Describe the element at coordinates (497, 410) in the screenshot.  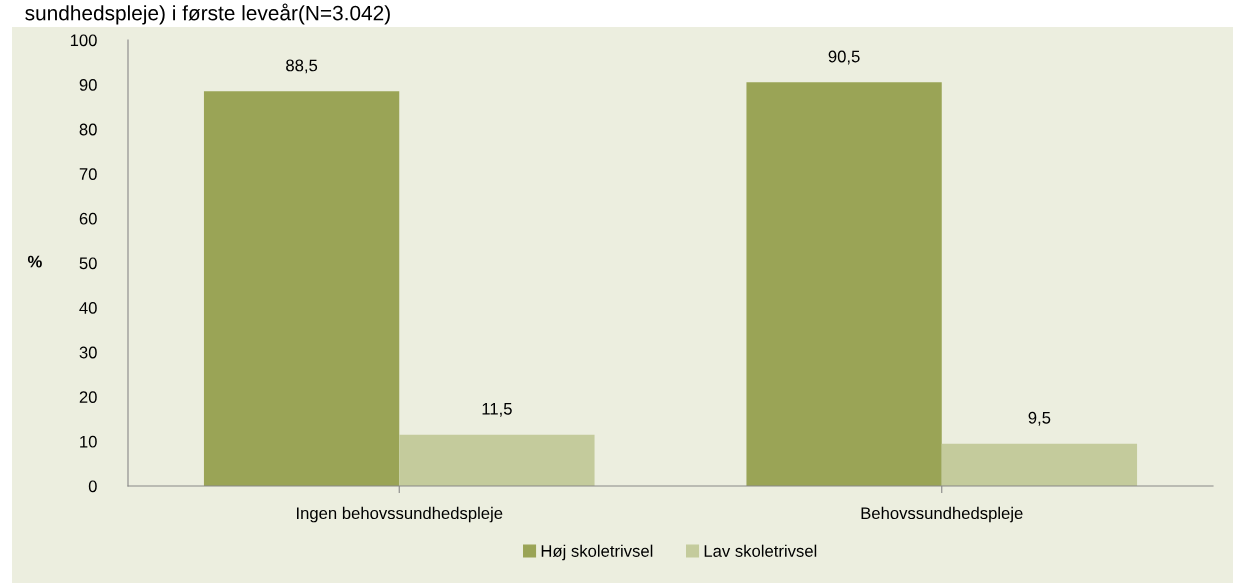
I see `data-label: 11,5` at that location.